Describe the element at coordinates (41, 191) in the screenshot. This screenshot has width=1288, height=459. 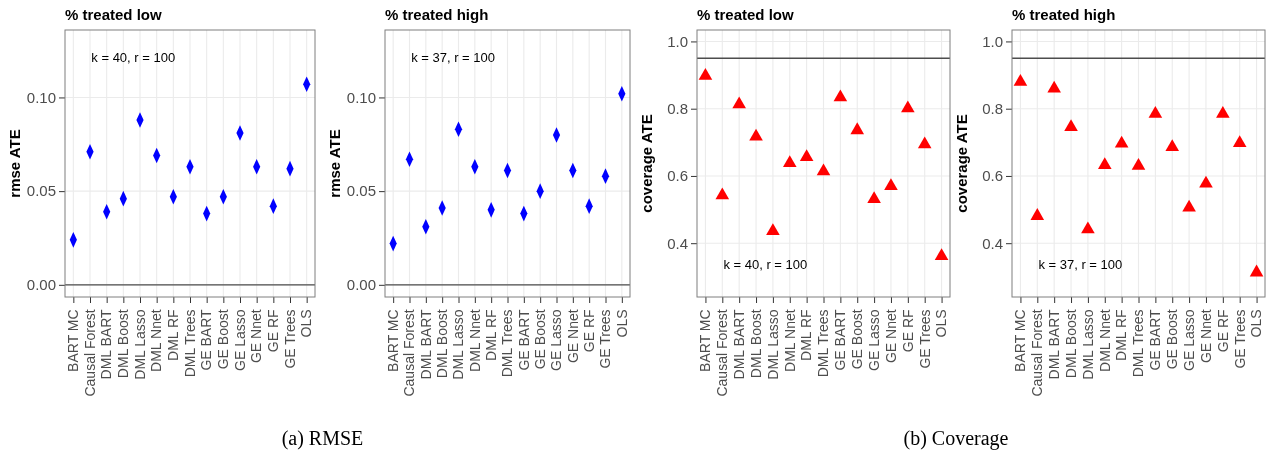
I see `y-tick-label: 0.05` at that location.